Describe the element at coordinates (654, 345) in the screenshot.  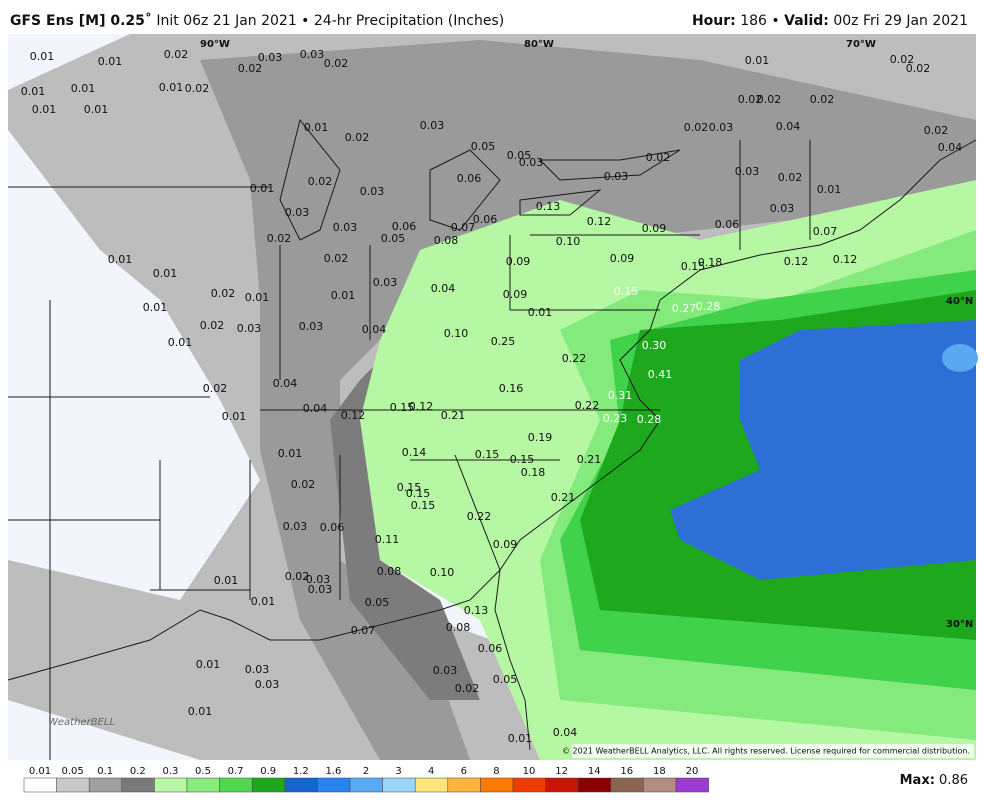
I see `map-value: 0.30` at that location.